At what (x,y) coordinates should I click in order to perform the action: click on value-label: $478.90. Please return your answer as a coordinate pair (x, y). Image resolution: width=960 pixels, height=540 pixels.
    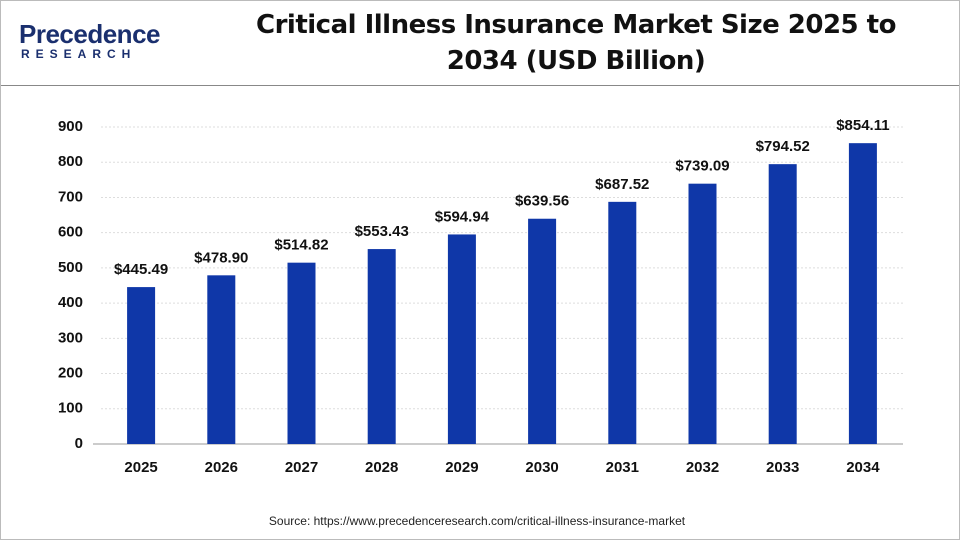
    Looking at the image, I should click on (221, 257).